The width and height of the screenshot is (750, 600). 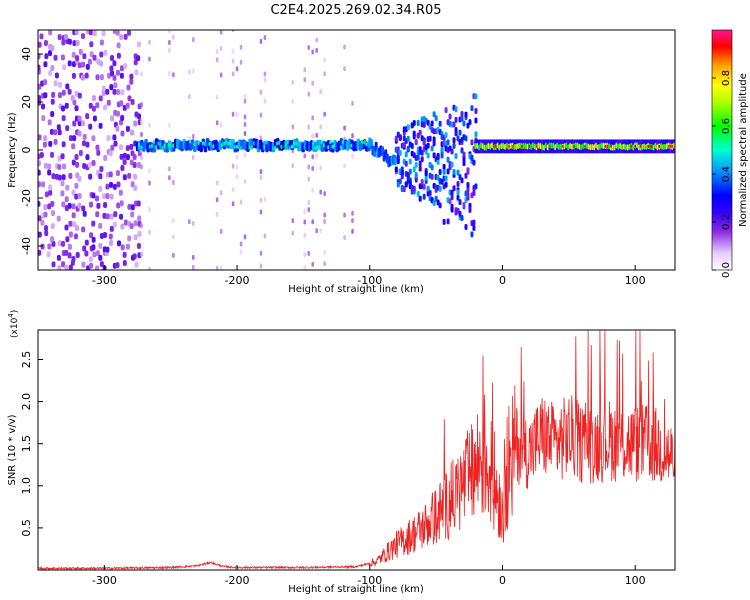 I want to click on snr-x-ticks: -300 -200 -100 0 100, so click(x=369, y=576).